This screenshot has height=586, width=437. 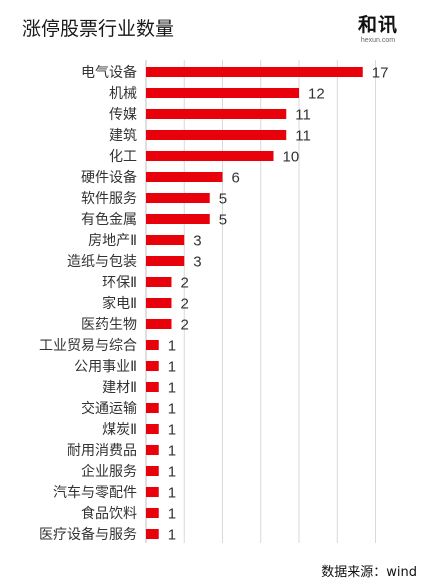 I want to click on category-label: 软件服务, so click(x=109, y=199).